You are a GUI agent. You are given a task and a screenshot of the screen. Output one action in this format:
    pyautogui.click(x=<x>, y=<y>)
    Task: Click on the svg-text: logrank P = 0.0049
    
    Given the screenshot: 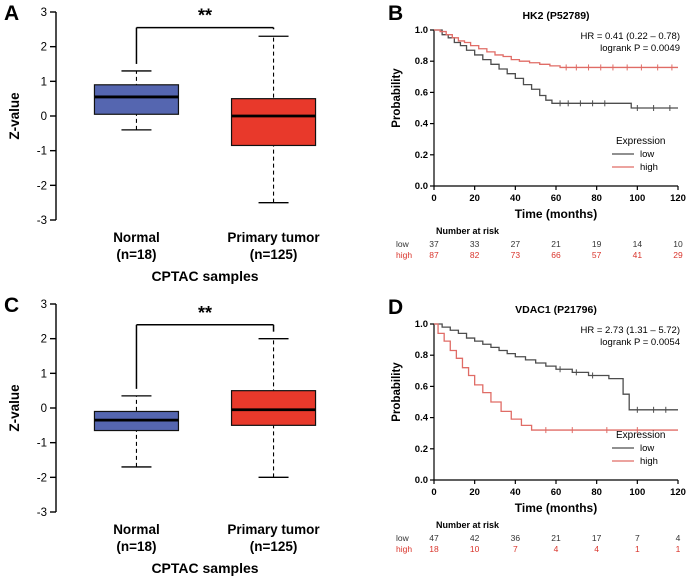 What is the action you would take?
    pyautogui.click(x=640, y=48)
    